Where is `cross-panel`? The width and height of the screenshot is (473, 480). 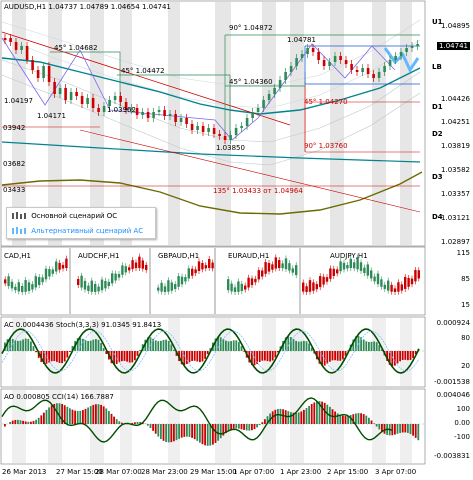
cross-panel is located at coordinates (213, 281).